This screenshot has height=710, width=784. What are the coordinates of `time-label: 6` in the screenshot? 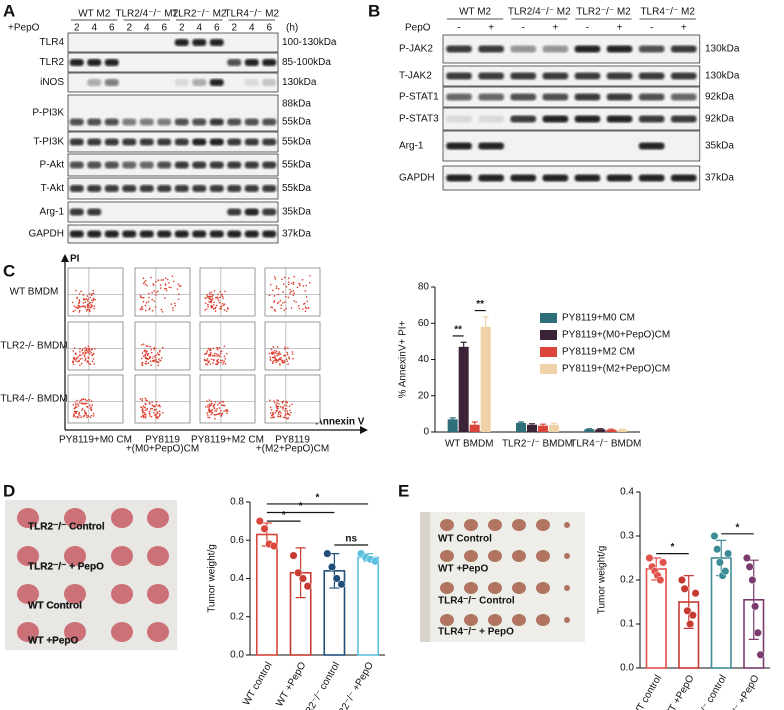 It's located at (217, 28).